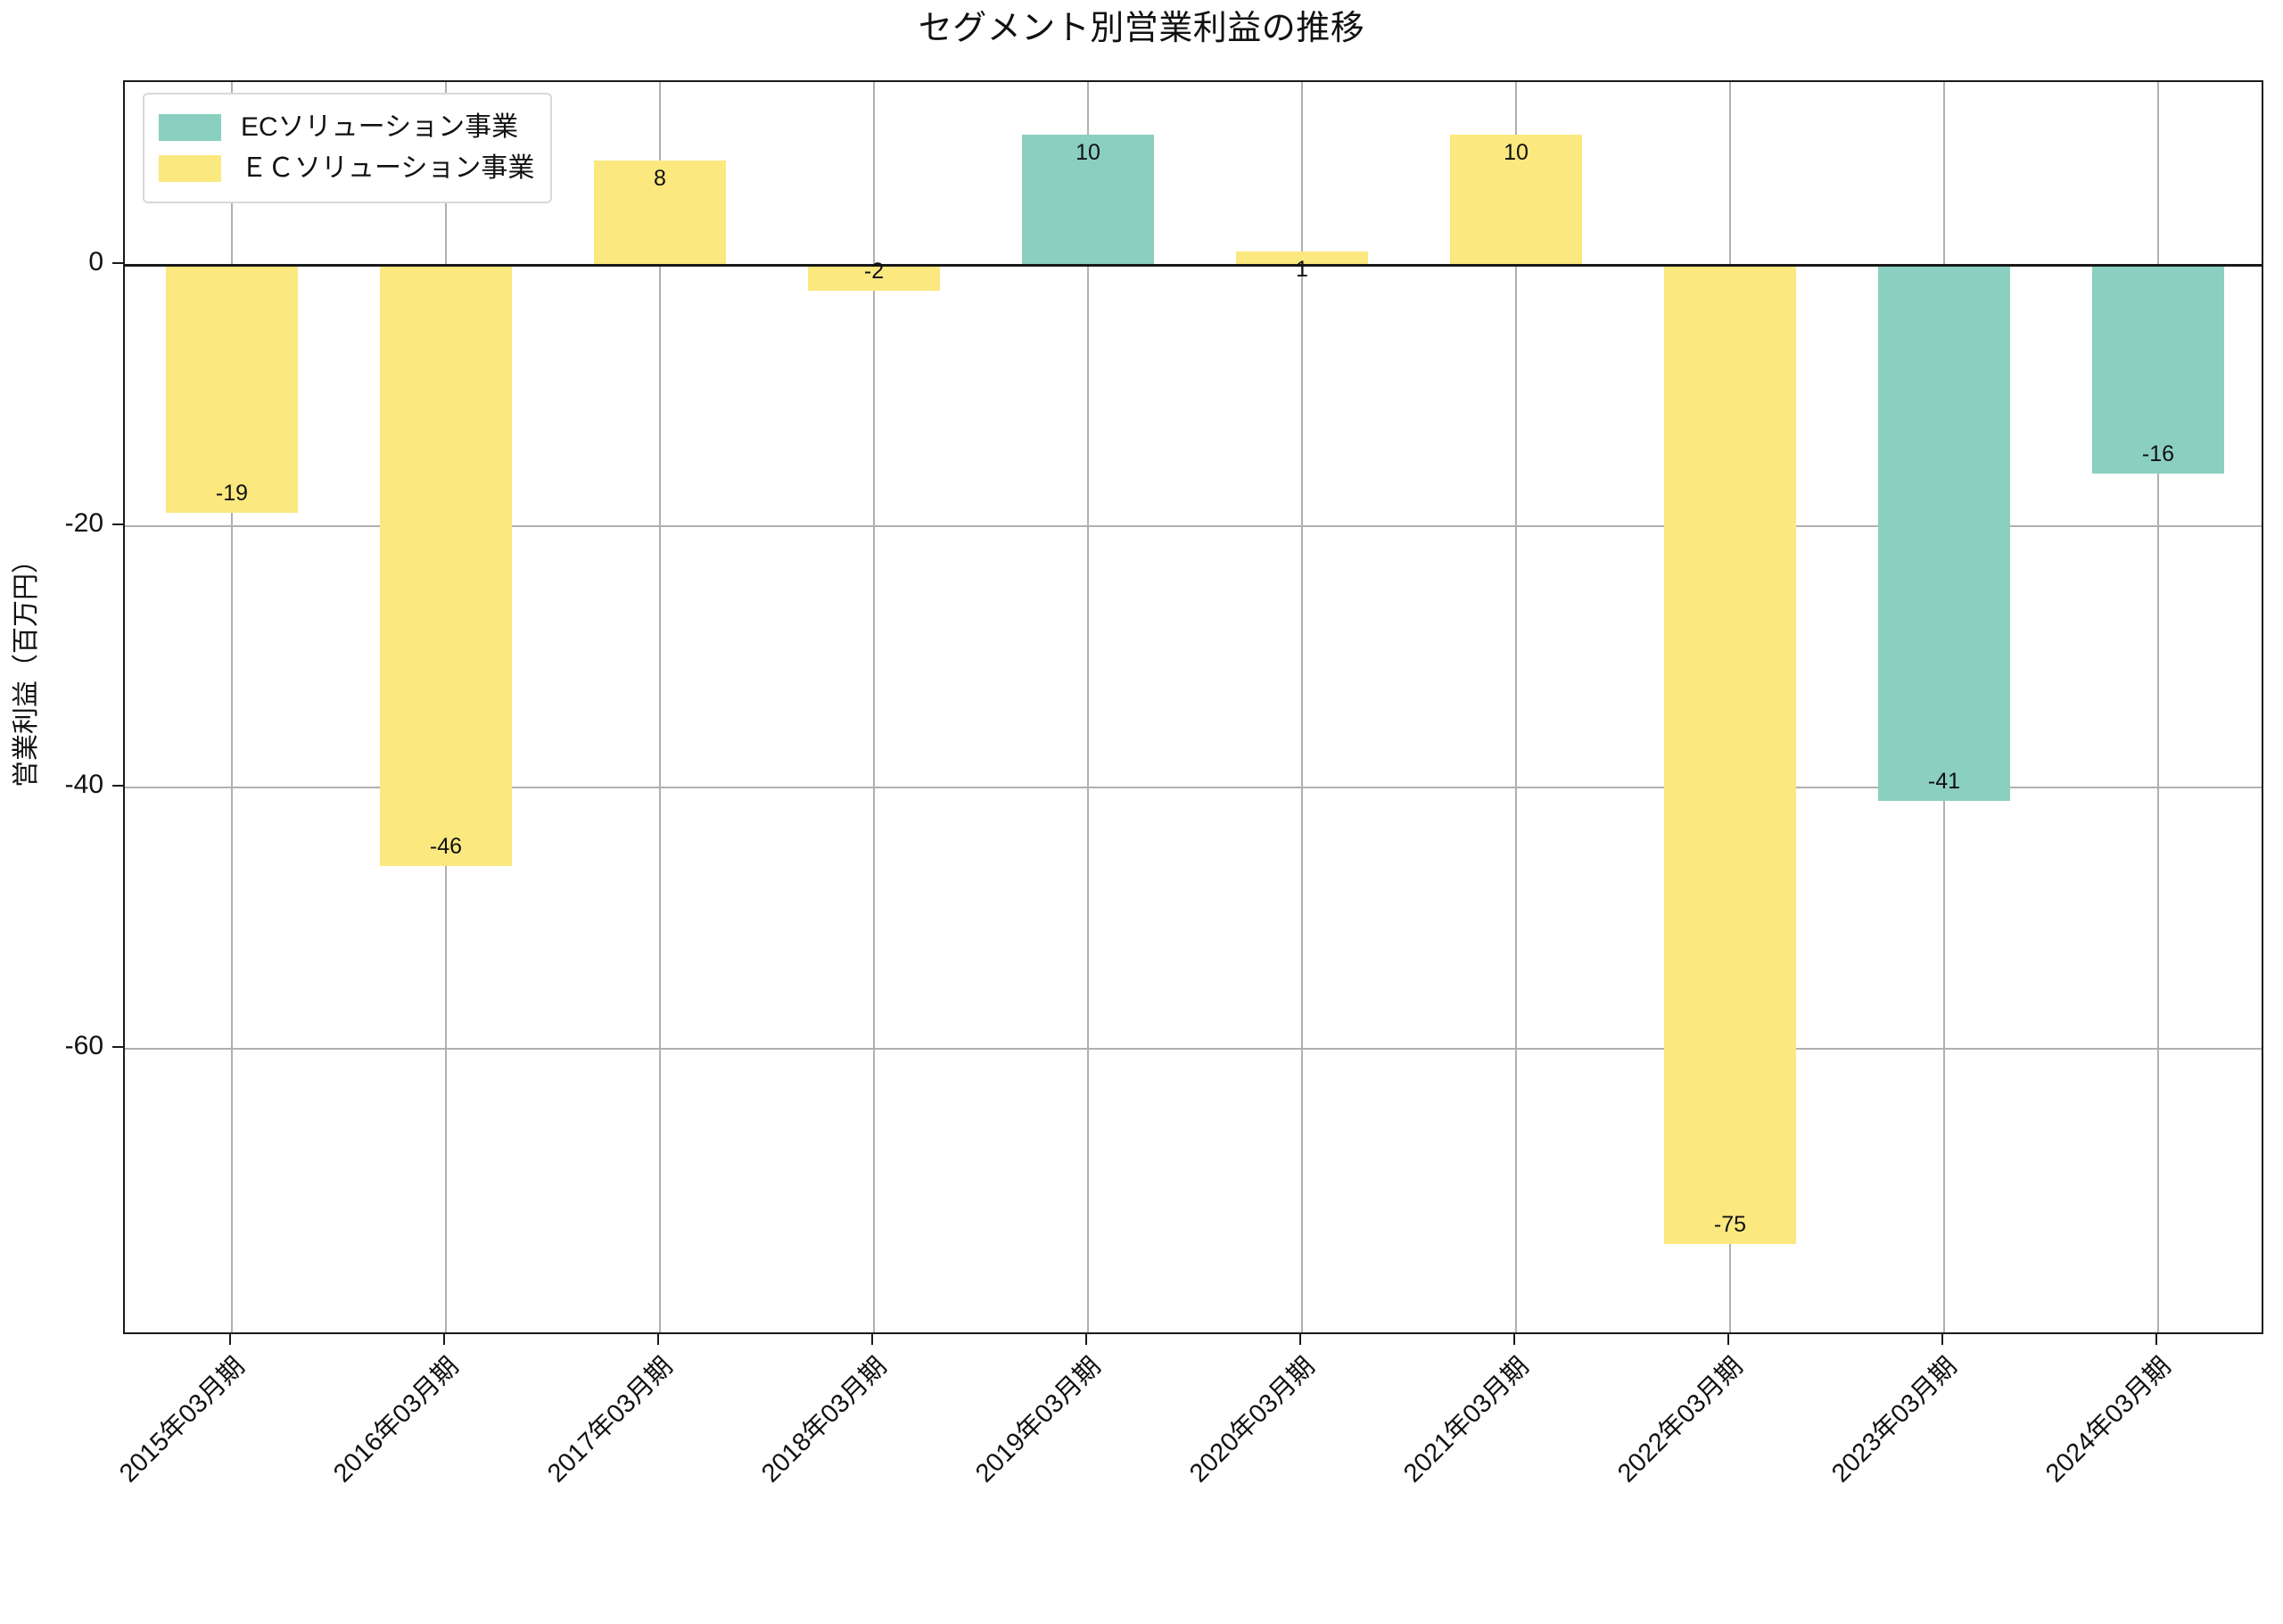 The height and width of the screenshot is (1624, 2283). I want to click on y-axis-label: 営業利益（百万円）, so click(26, 667).